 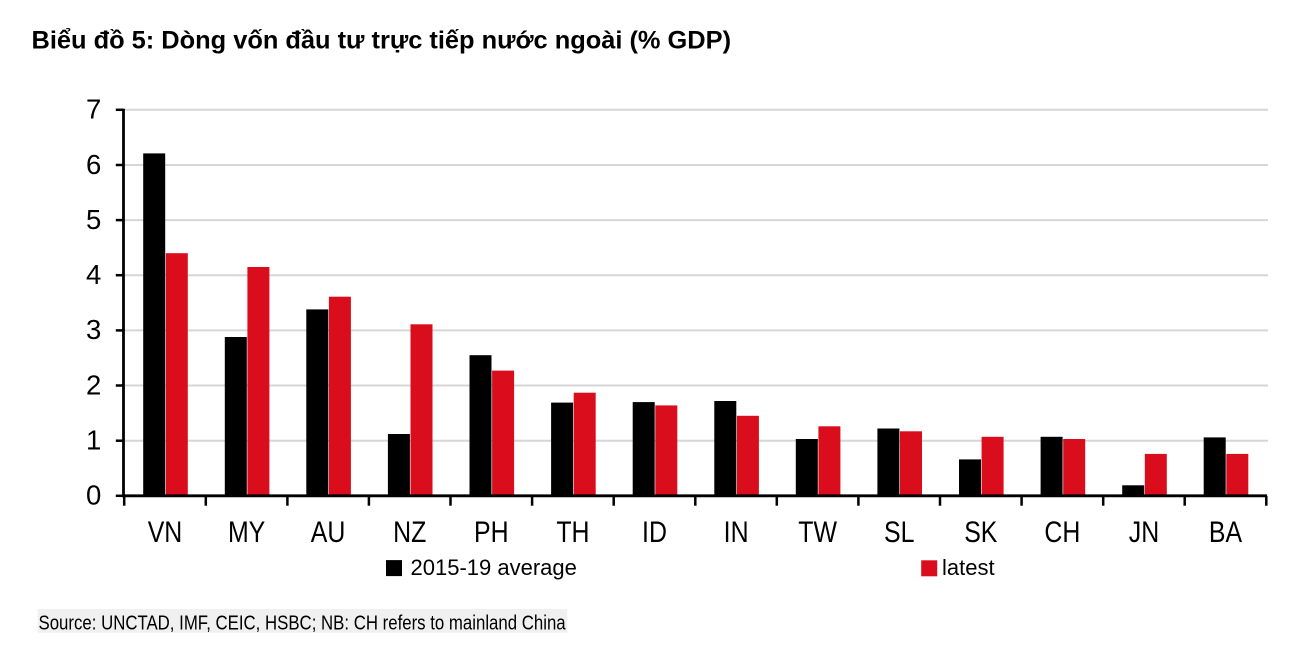 What do you see at coordinates (328, 532) in the screenshot?
I see `svg-text: AU` at bounding box center [328, 532].